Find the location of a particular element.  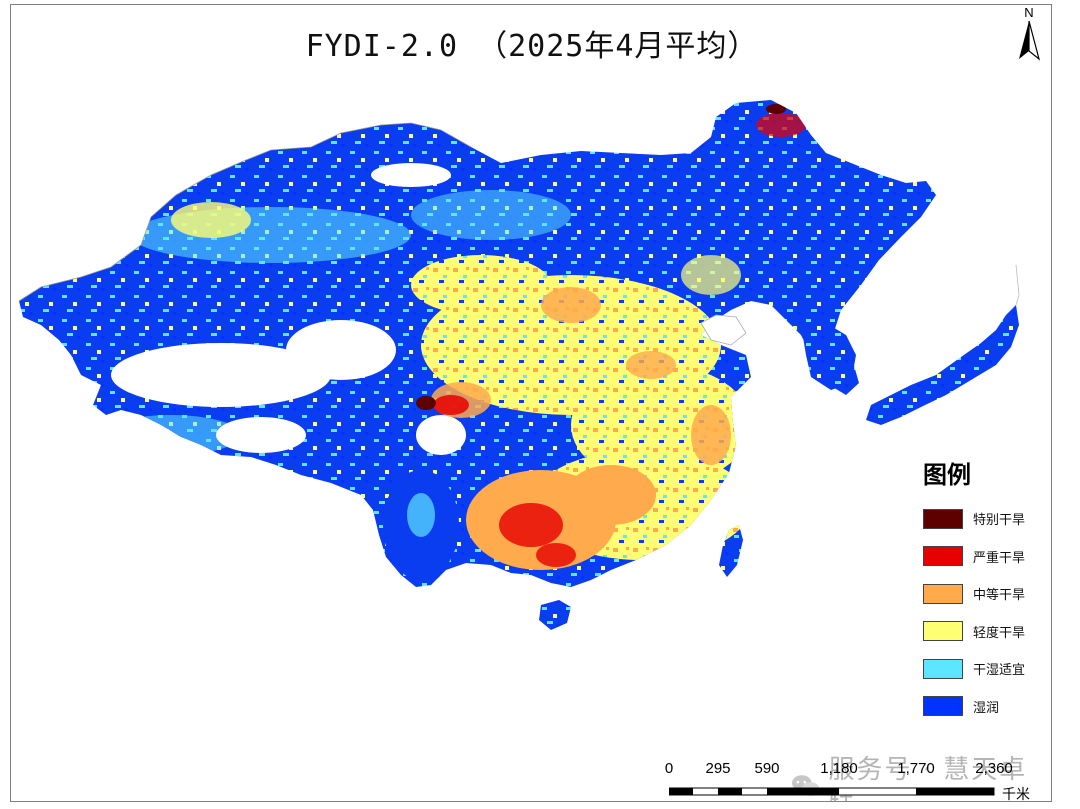

map-title: FYDI-2.0 （2025年4月平均） is located at coordinates (532, 46).